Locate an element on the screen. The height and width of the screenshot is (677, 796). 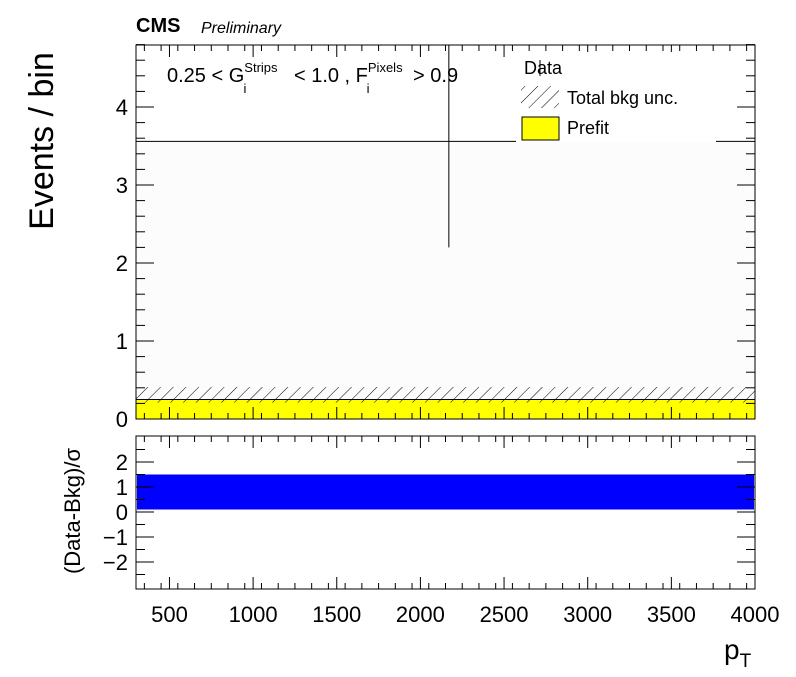
preliminary-label: Preliminary is located at coordinates (241, 28).